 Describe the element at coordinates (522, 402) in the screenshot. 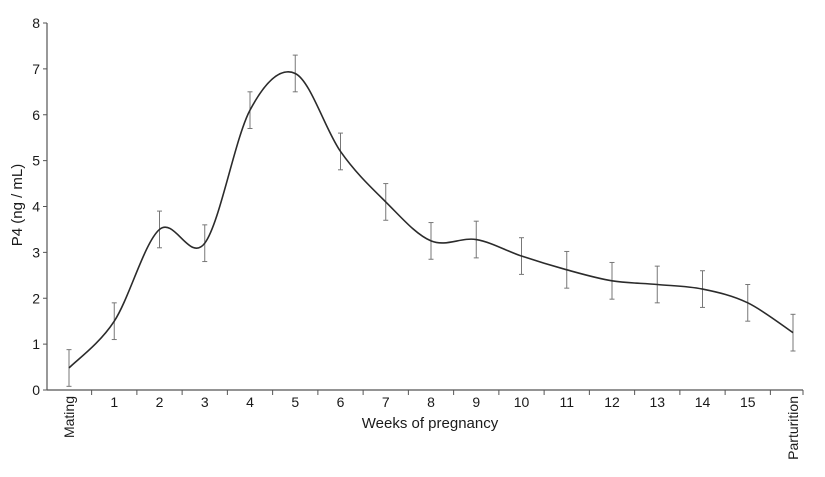

I see `x-tick-label: 10` at that location.